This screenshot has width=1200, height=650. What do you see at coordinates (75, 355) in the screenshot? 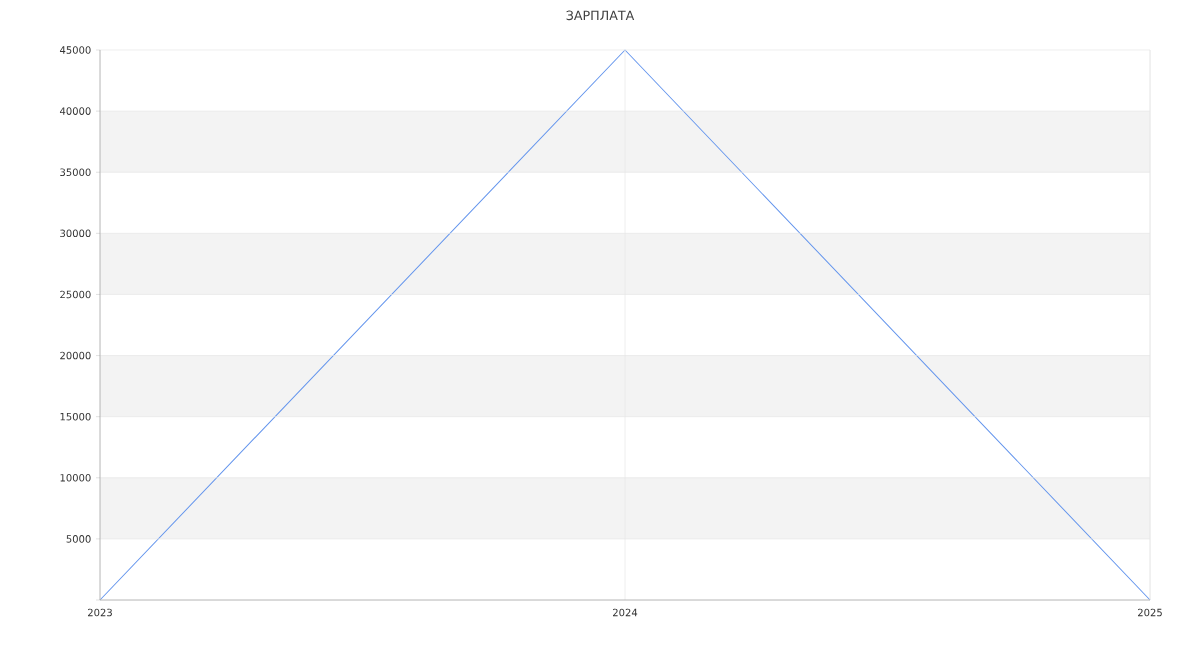
I see `y-tick-label: 20000` at bounding box center [75, 355].